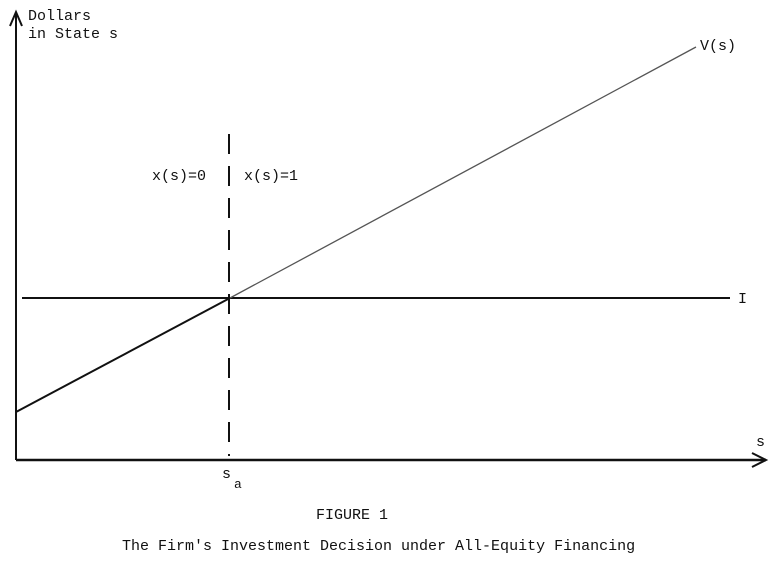 This screenshot has width=772, height=566. I want to click on x-axis-arrowhead, so click(760, 460).